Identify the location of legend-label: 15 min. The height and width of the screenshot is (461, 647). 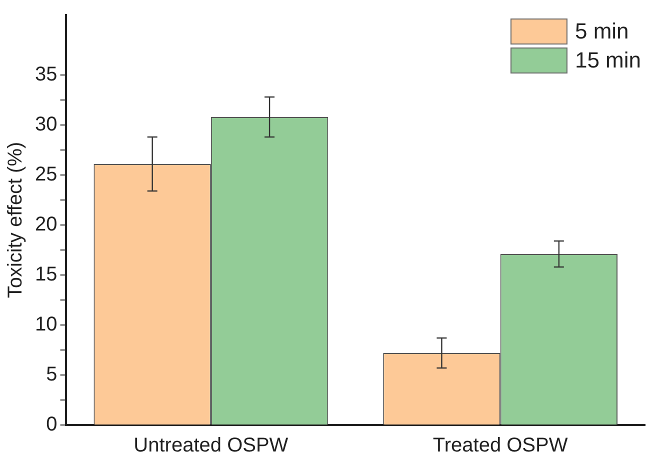
(608, 60).